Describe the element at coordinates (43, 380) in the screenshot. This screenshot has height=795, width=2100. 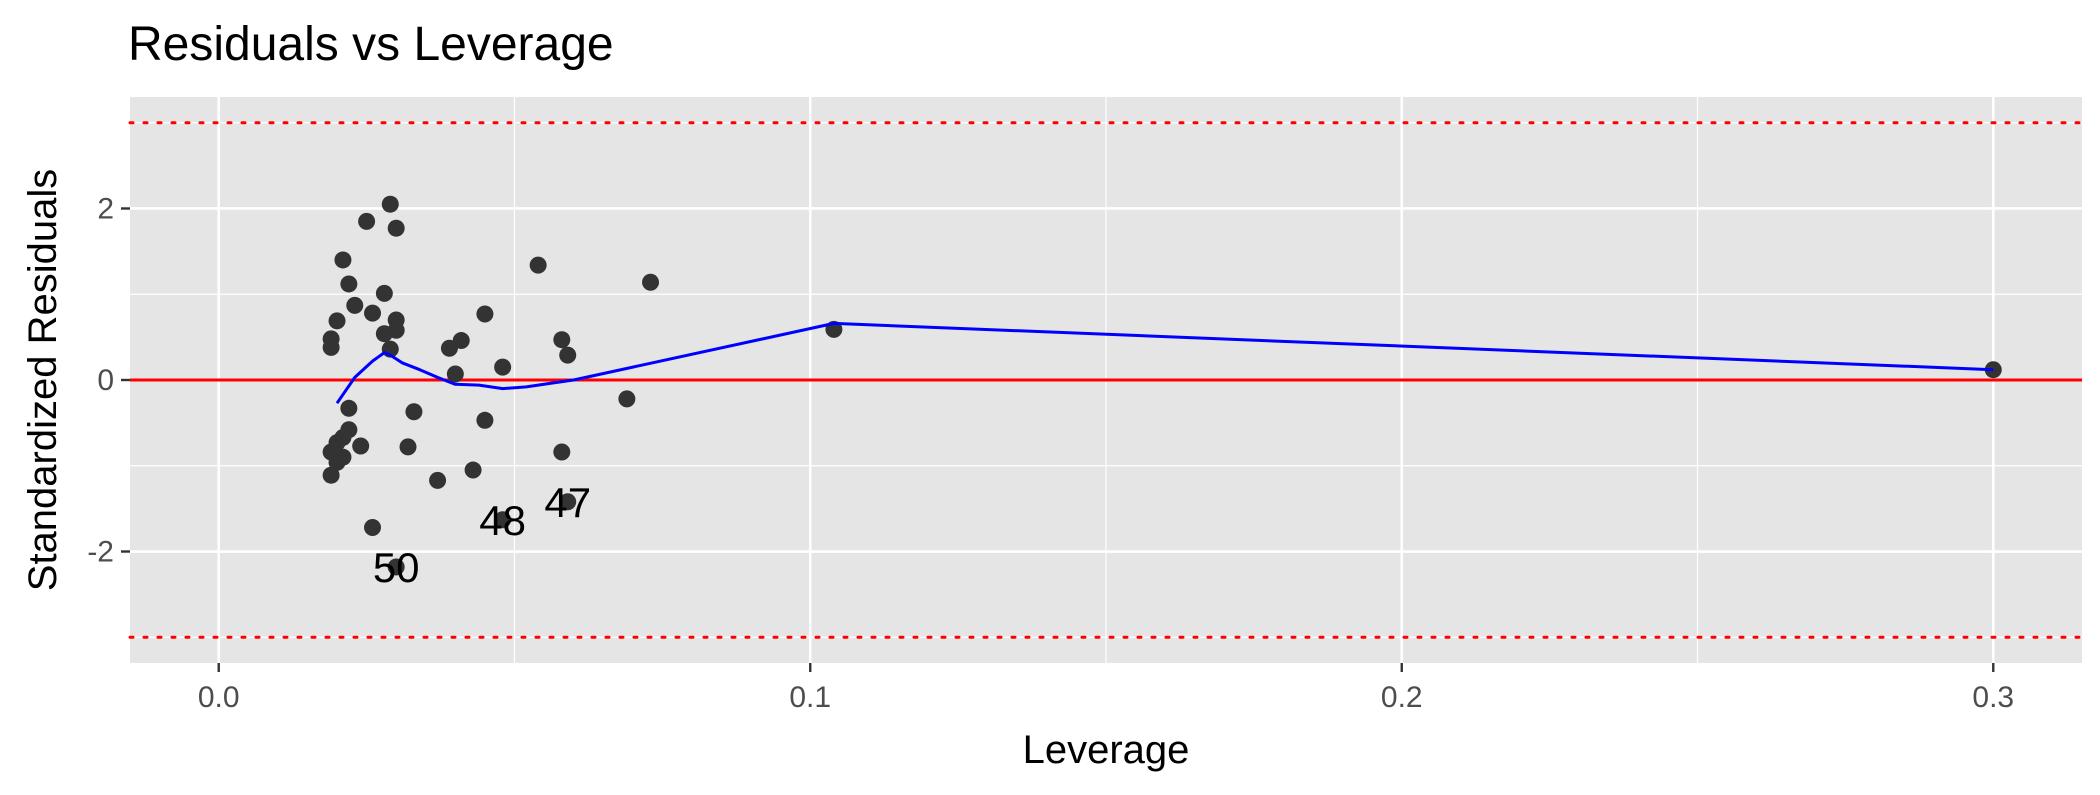
I see `y-axis-title: Standardized Residuals` at that location.